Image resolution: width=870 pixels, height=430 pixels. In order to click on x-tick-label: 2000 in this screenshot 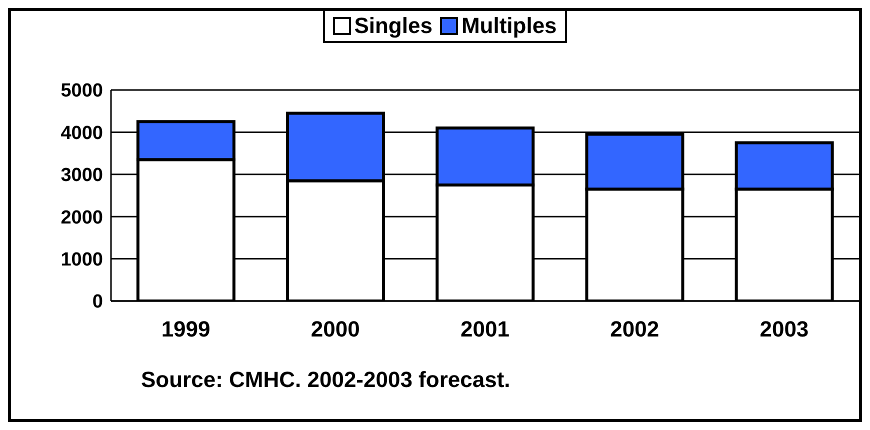, I will do `click(335, 329)`.